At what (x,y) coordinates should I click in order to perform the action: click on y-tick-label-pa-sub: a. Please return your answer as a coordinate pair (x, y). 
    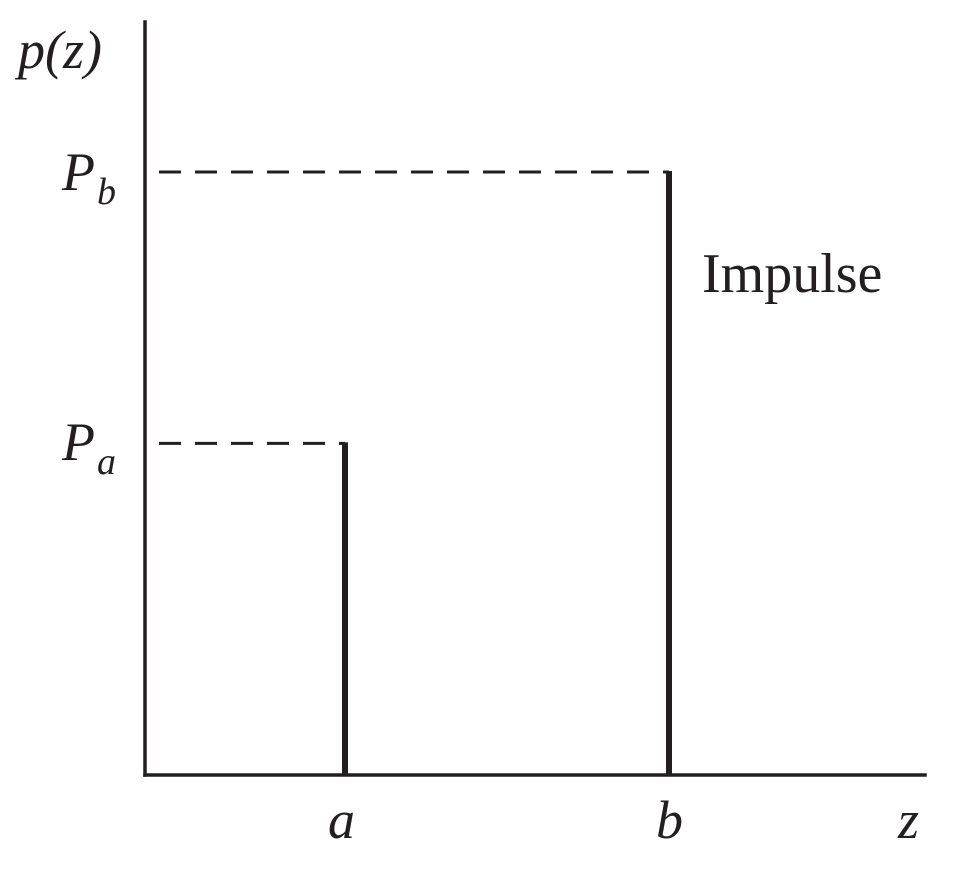
    Looking at the image, I should click on (106, 462).